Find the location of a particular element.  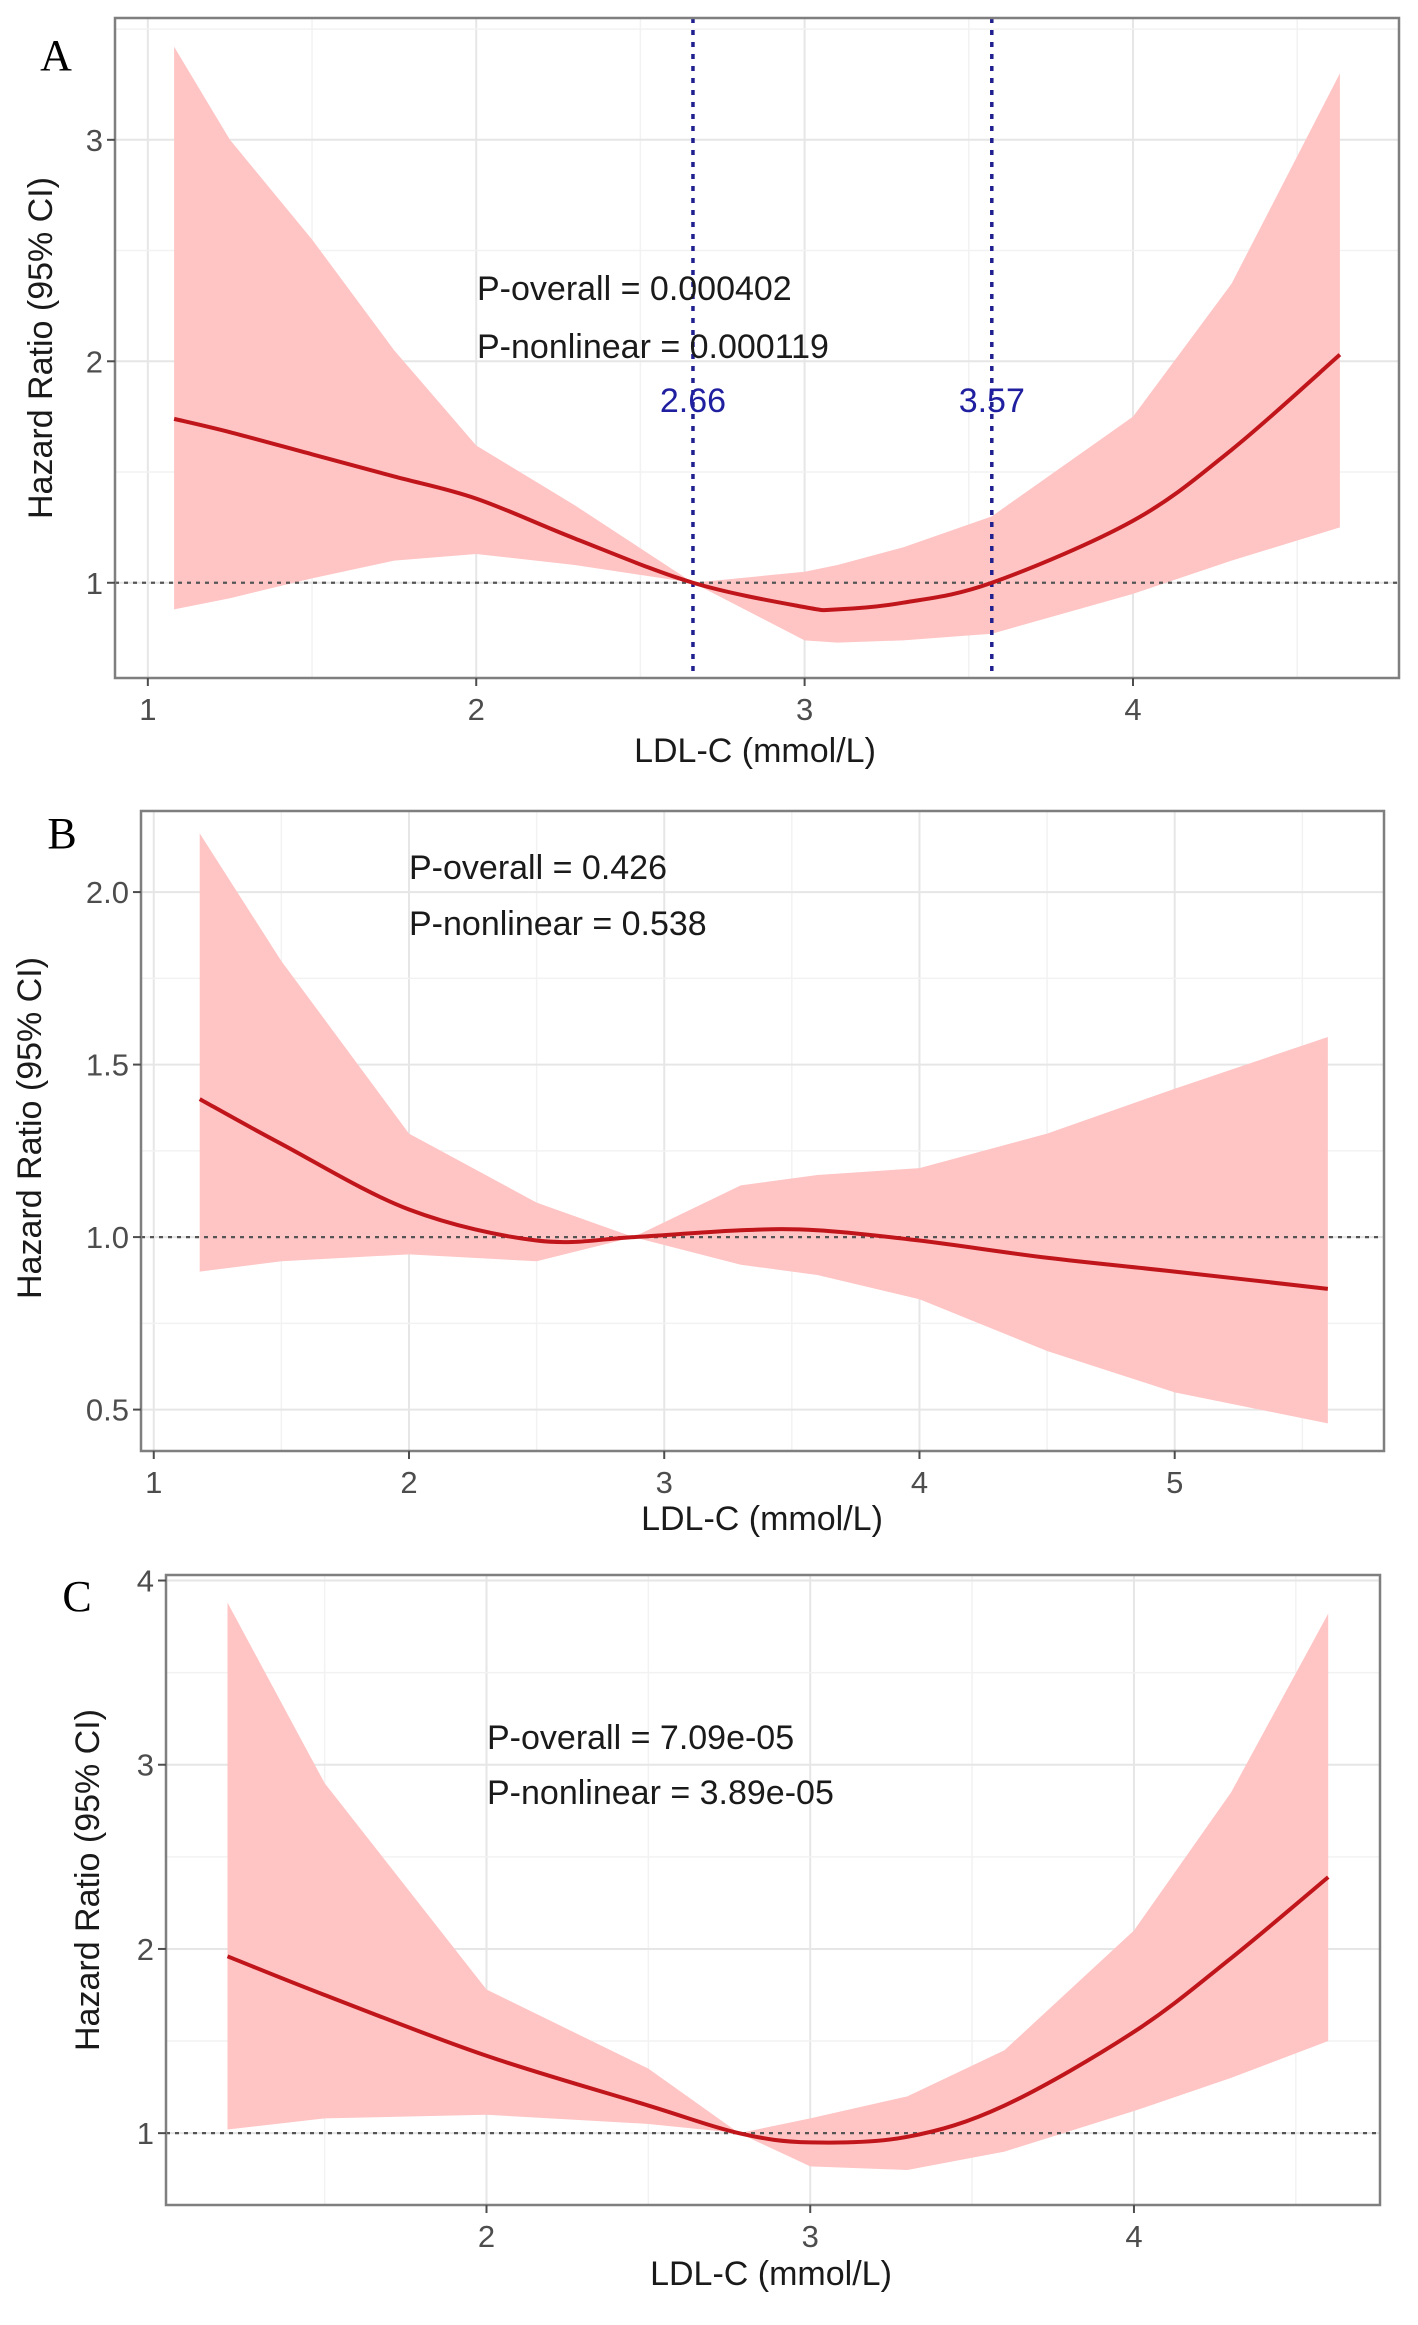

p-nonlinear-annotation: P-nonlinear = 0.000119 is located at coordinates (653, 347).